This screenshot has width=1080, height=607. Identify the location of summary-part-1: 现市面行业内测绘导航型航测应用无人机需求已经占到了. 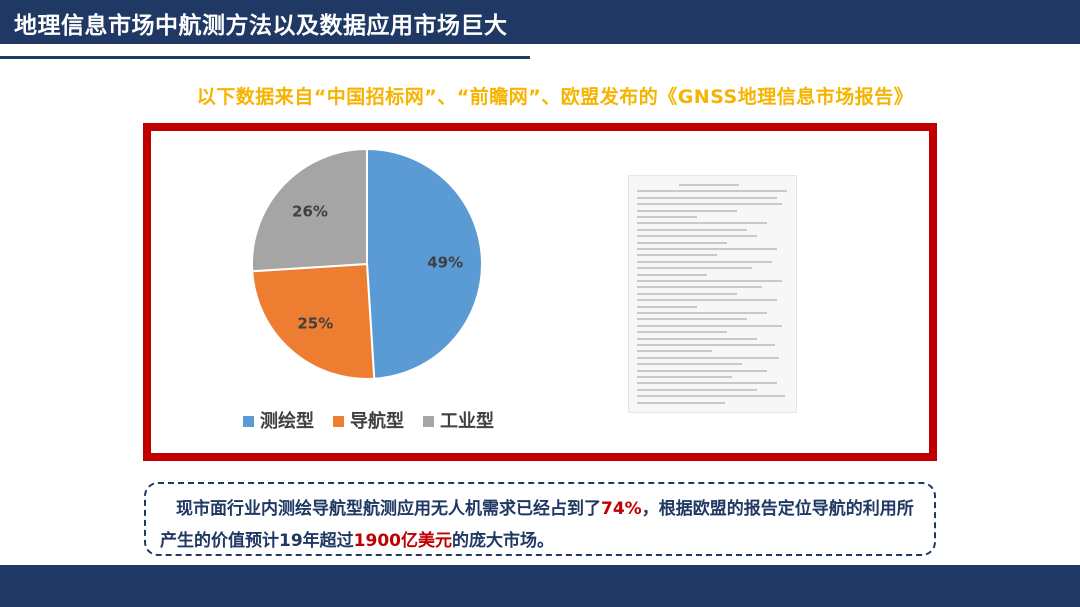
(388, 509).